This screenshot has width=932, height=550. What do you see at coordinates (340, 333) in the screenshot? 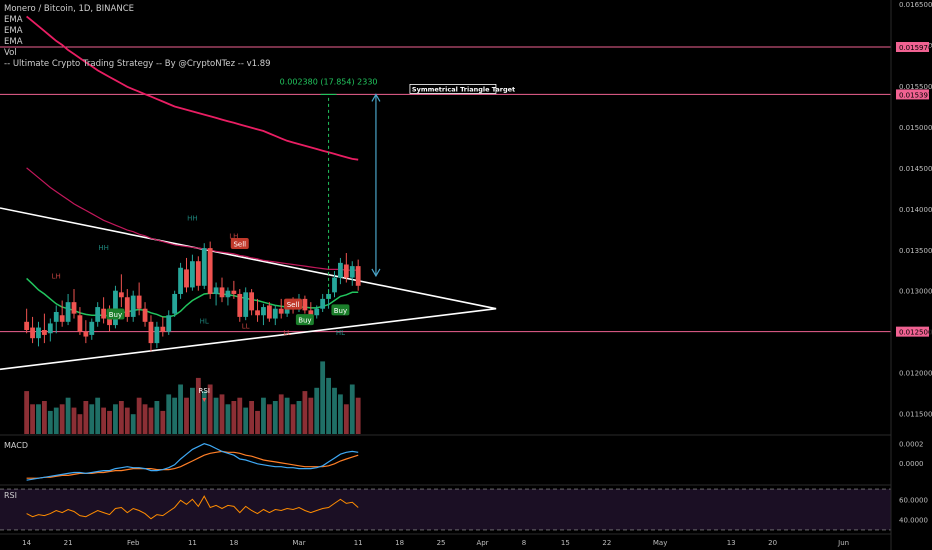
I see `pivot-label: HL` at bounding box center [340, 333].